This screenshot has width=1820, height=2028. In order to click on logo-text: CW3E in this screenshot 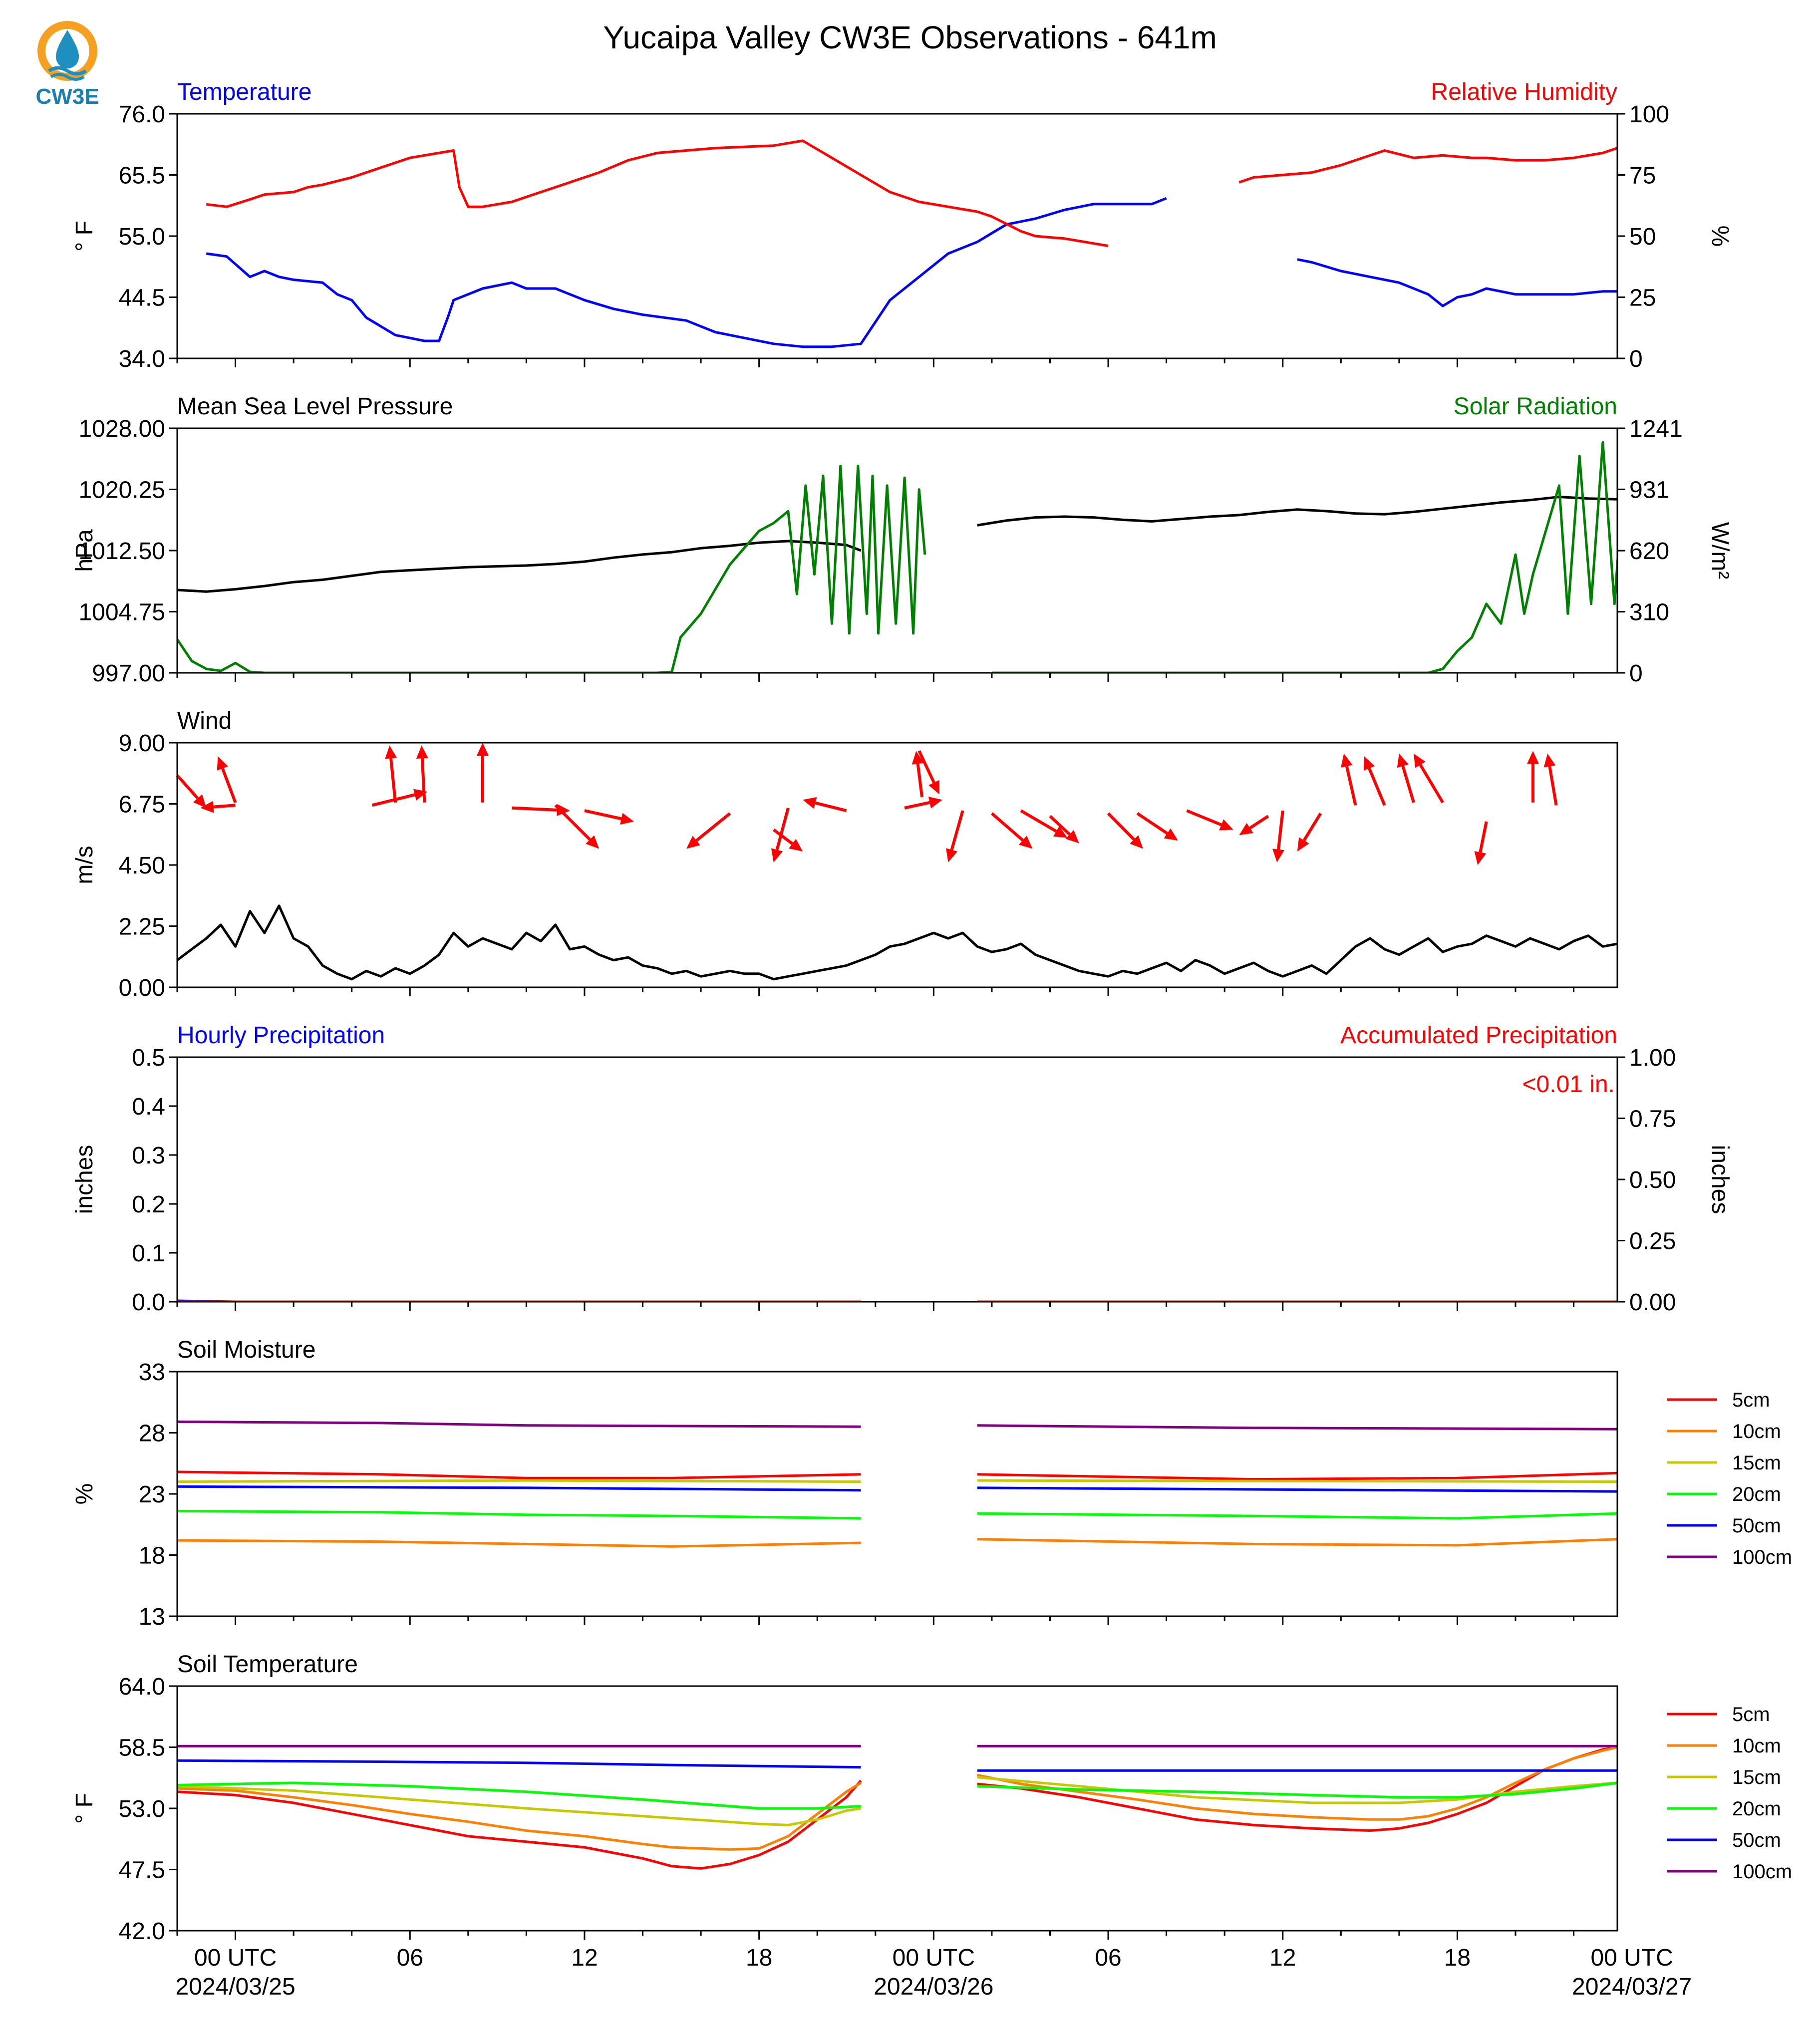, I will do `click(67, 96)`.